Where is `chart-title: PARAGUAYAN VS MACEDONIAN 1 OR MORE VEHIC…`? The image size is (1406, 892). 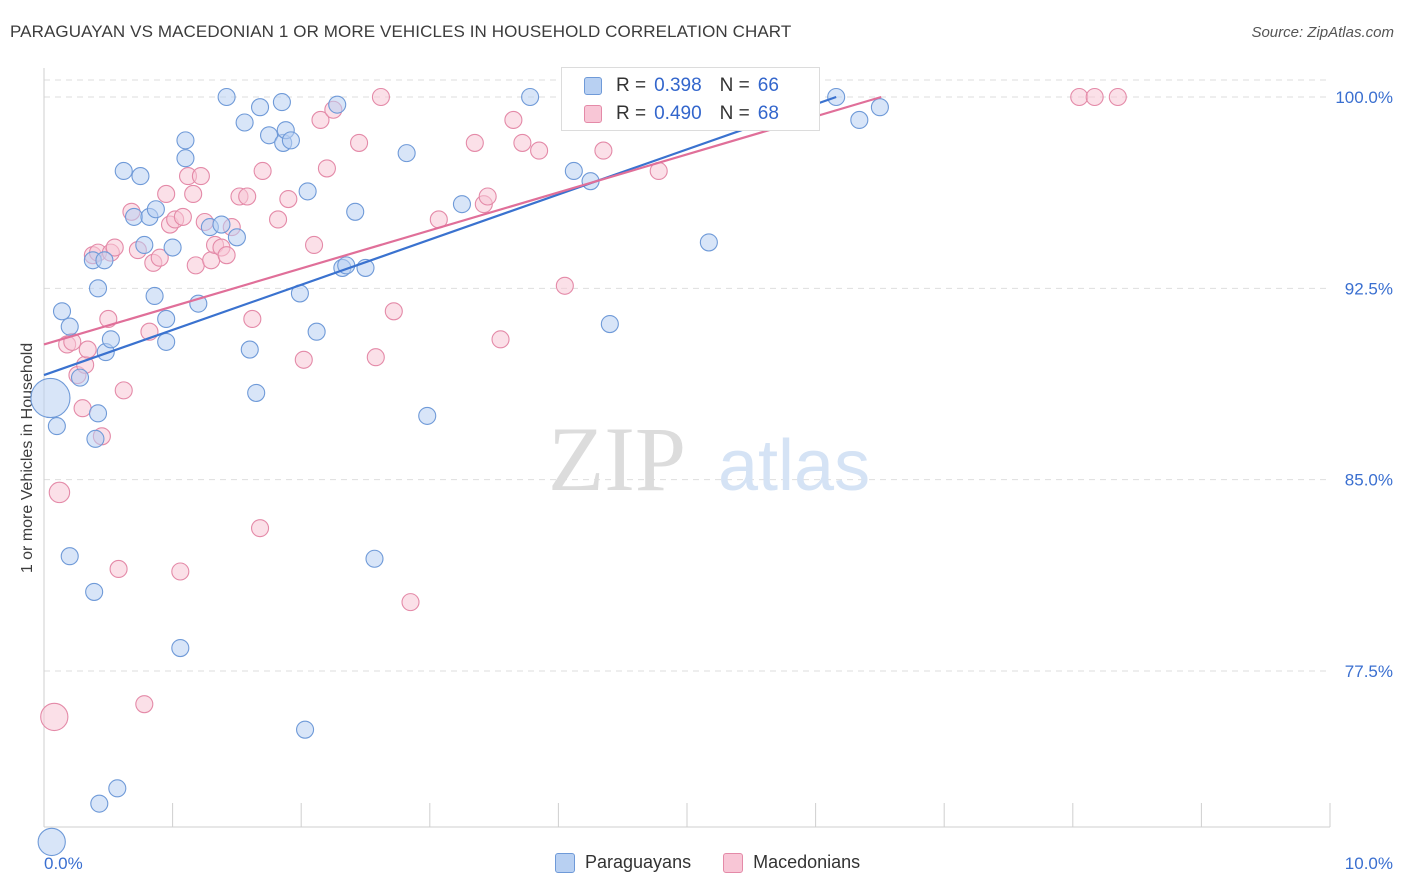 chart-title: PARAGUAYAN VS MACEDONIAN 1 OR MORE VEHIC… is located at coordinates (401, 31).